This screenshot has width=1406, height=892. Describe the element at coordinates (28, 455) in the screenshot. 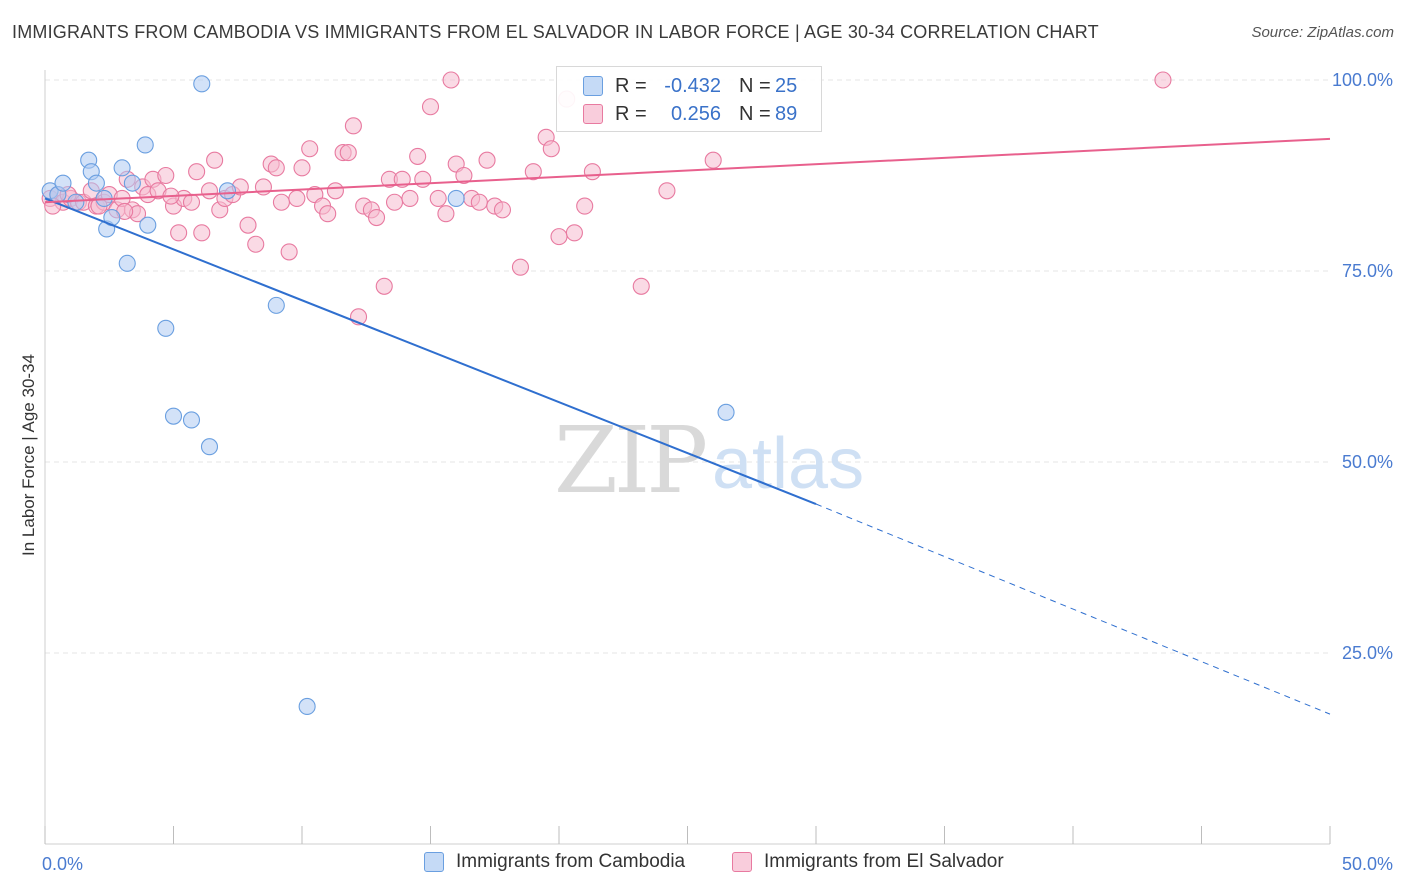

I see `y-axis-label: In Labor Force | Age 30-34` at that location.